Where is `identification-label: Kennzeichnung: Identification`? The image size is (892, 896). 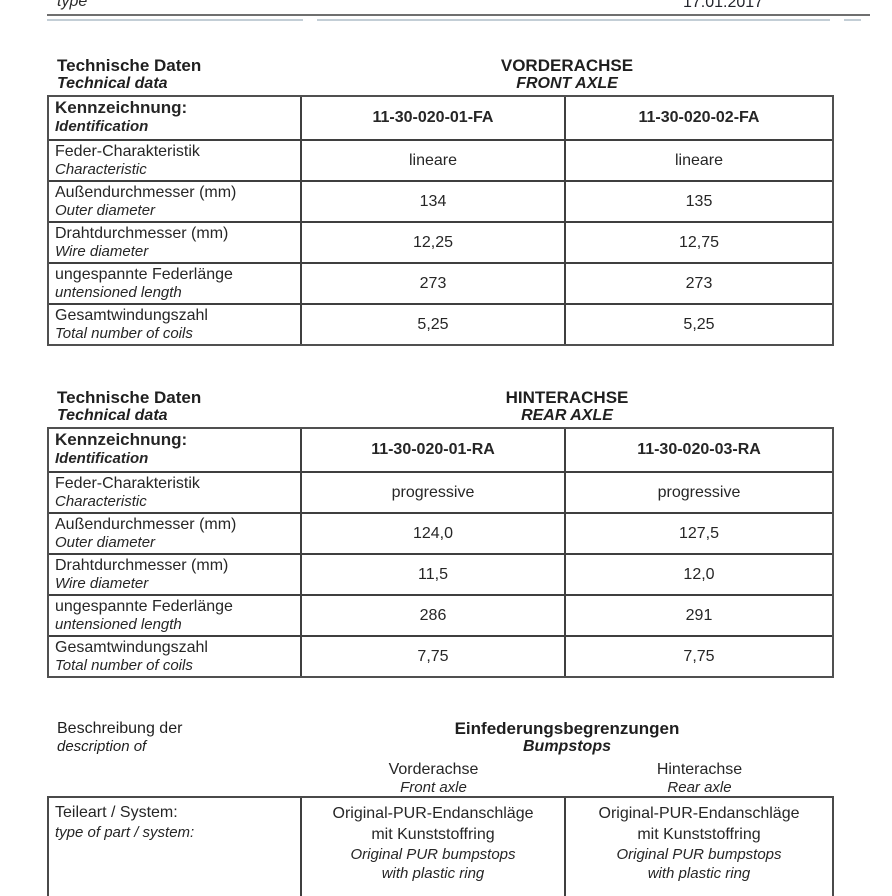
identification-label: Kennzeichnung: Identification is located at coordinates (174, 118).